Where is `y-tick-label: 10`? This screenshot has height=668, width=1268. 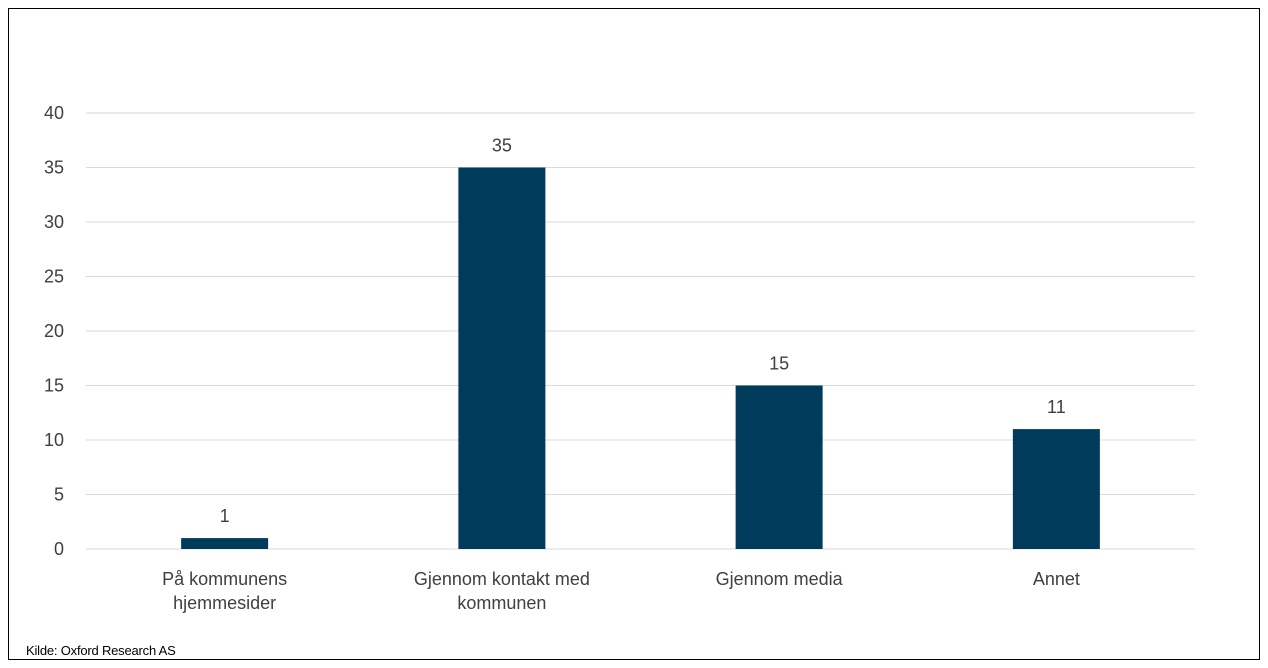
y-tick-label: 10 is located at coordinates (54, 440).